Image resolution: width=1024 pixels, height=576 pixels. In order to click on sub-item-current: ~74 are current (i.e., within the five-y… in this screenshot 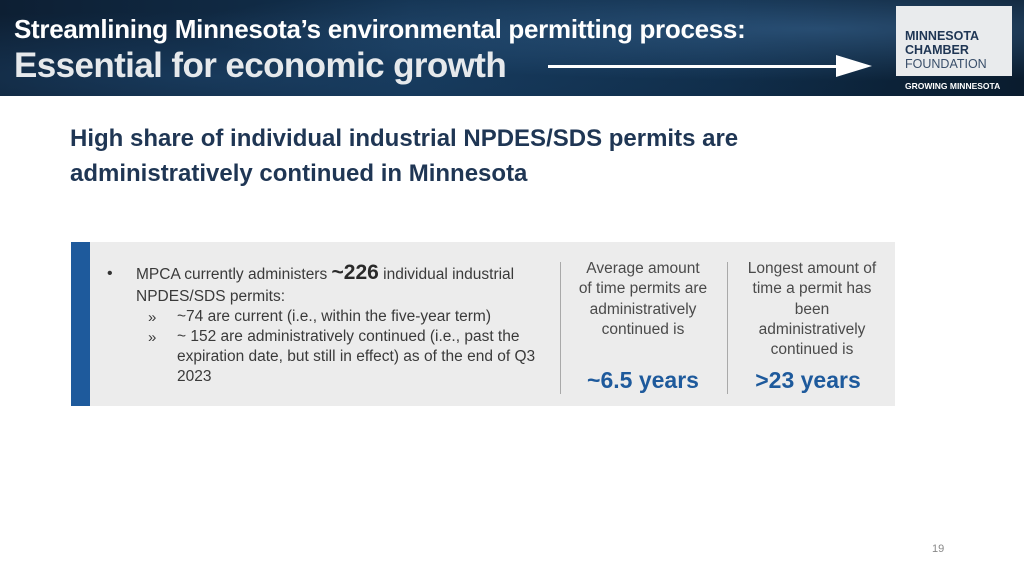, I will do `click(334, 316)`.